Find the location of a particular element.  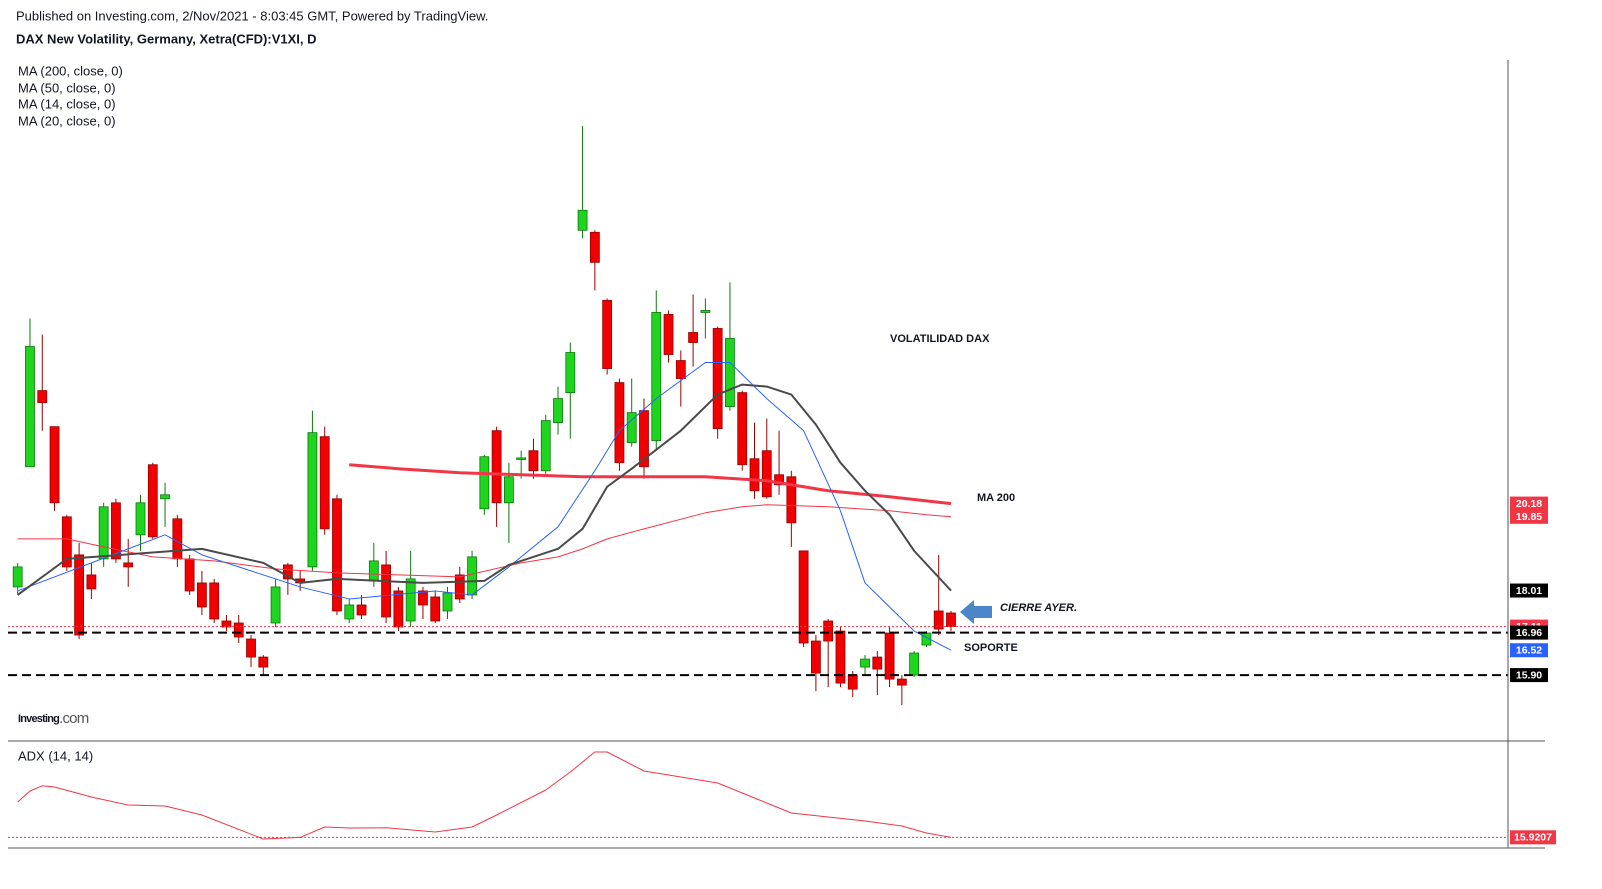

watermark-suffix: .com is located at coordinates (74, 718).